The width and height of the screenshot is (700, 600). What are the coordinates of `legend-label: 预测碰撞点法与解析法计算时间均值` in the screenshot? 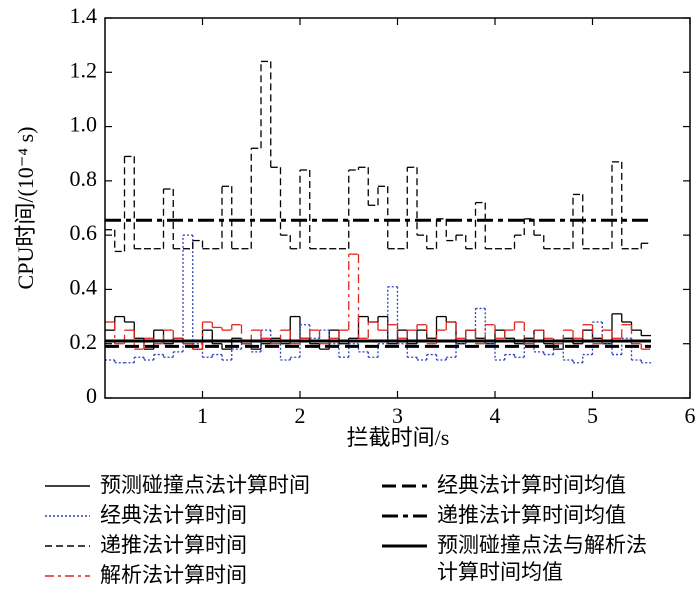 It's located at (542, 558).